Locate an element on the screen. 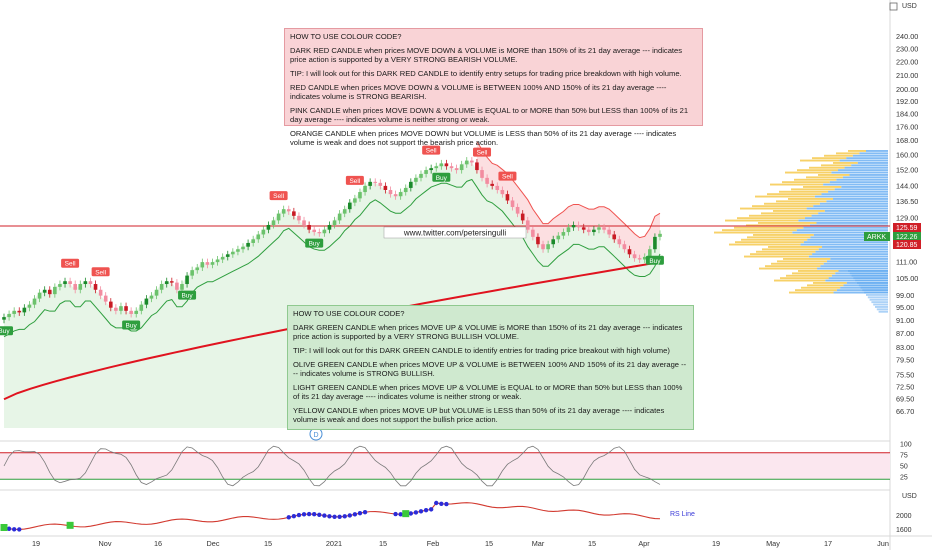 Image resolution: width=932 pixels, height=550 pixels. dividend-marker-label: D is located at coordinates (315, 435).